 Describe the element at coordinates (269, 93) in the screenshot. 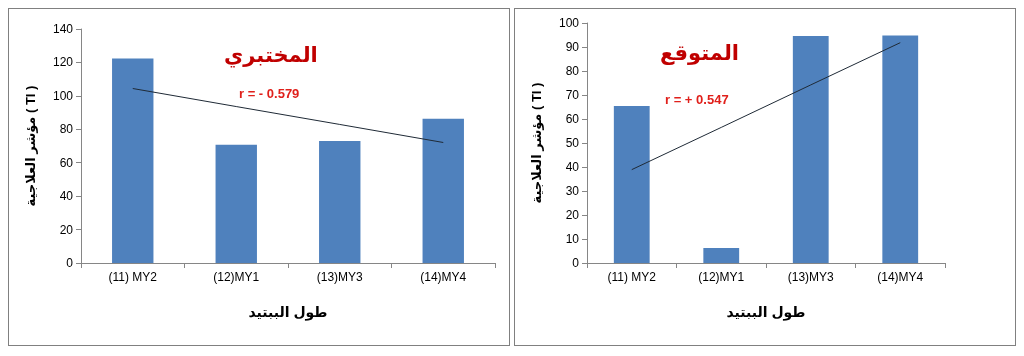

I see `annotation: r = - 0.579` at that location.